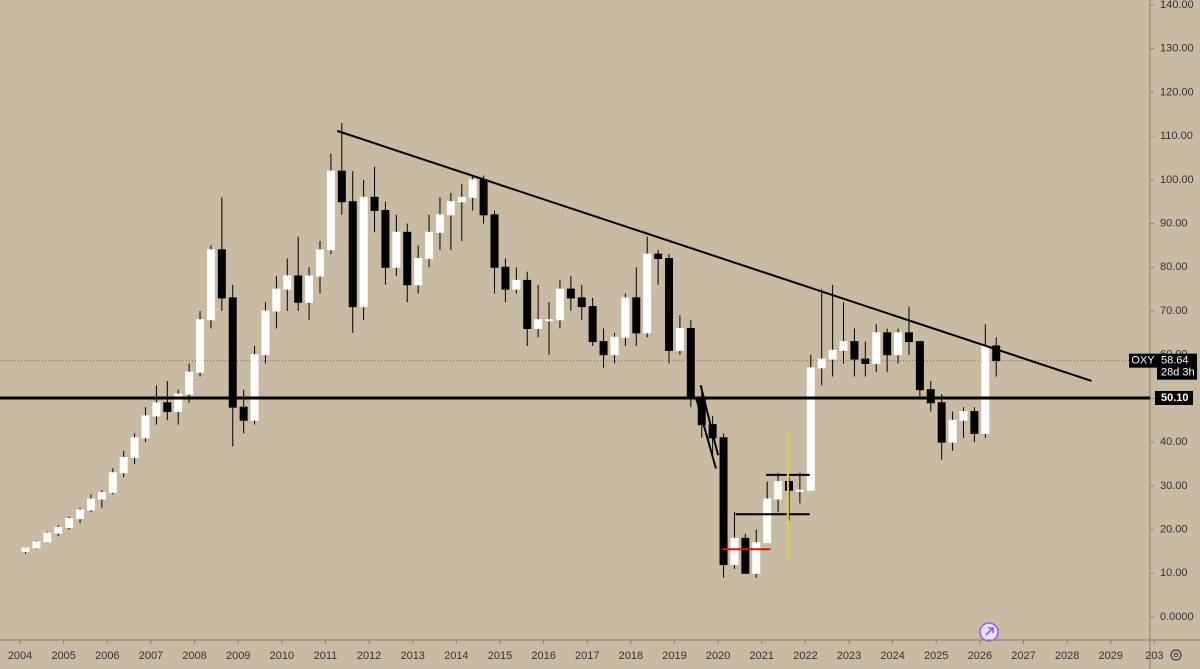 Image resolution: width=1200 pixels, height=669 pixels. Describe the element at coordinates (718, 656) in the screenshot. I see `x-tick-label: 2020` at that location.